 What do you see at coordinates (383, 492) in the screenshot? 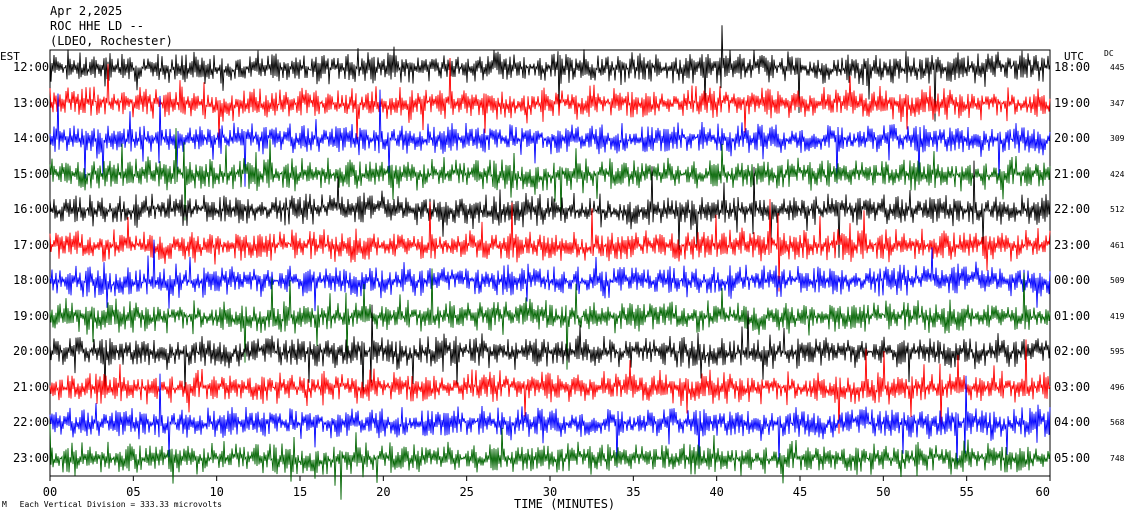
I see `x-tick-label: 20` at bounding box center [383, 492].